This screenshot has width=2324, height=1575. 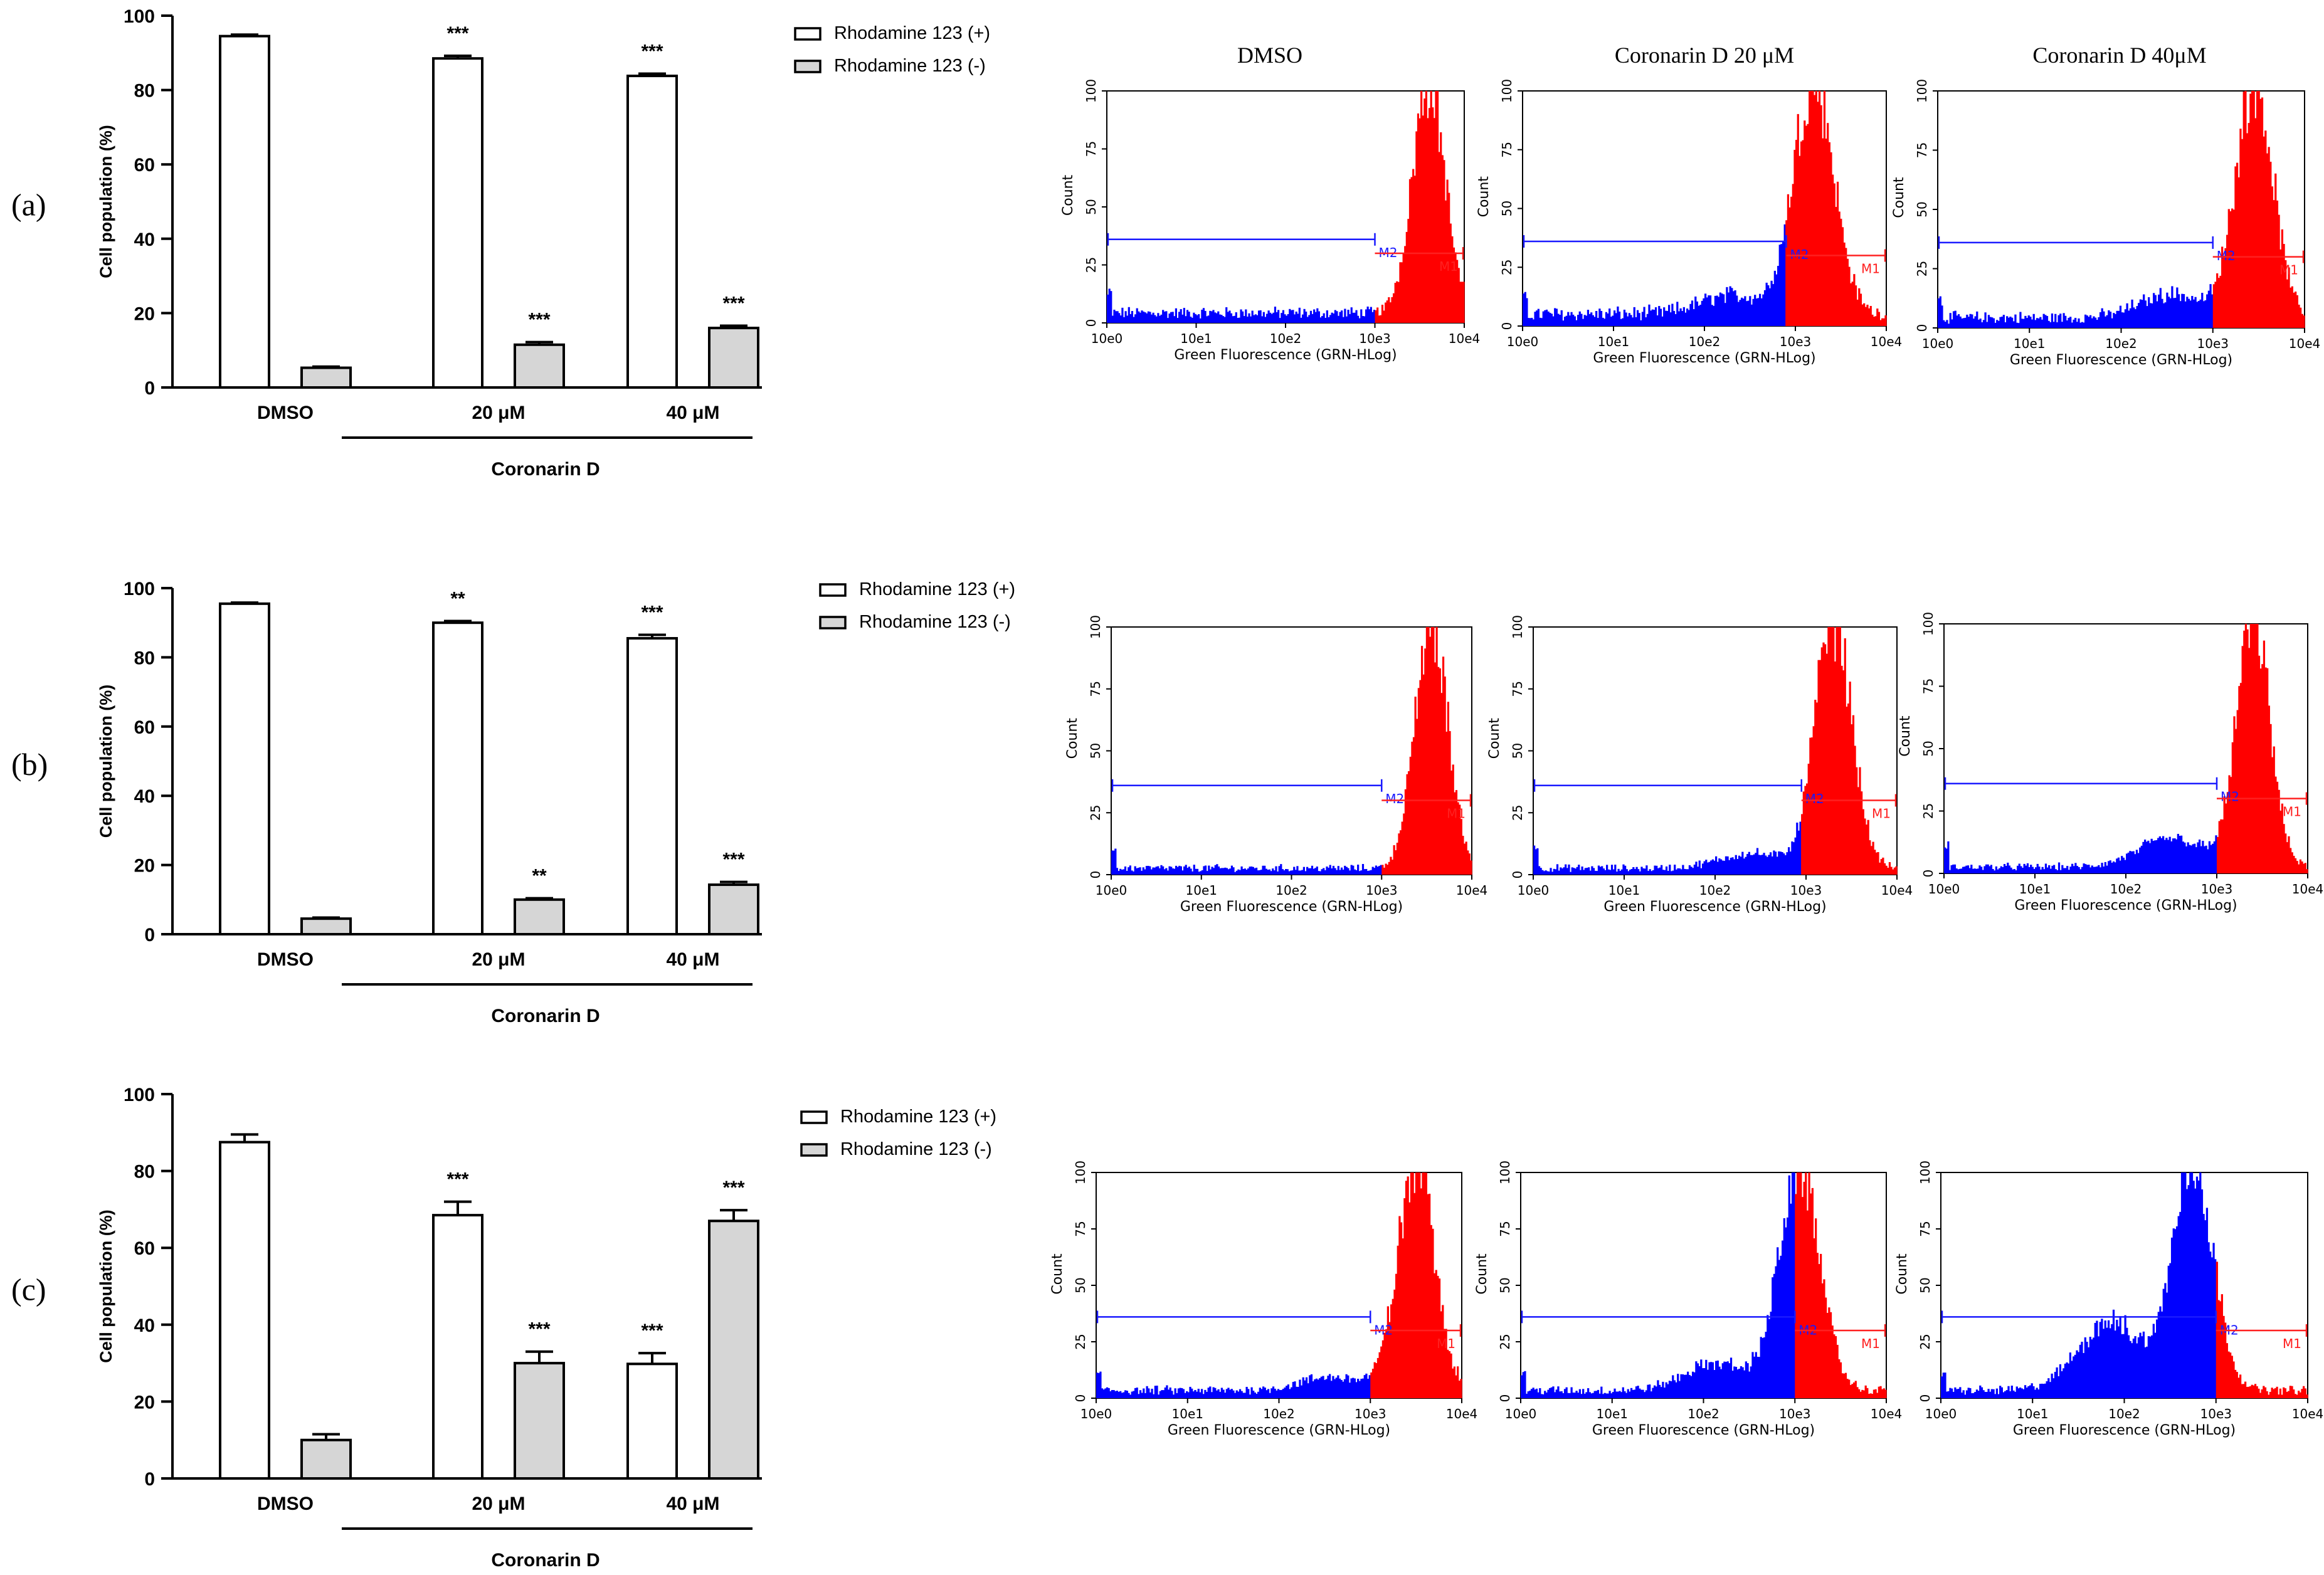 What do you see at coordinates (1714, 907) in the screenshot?
I see `hist-x-label: Green Fluorescence (GRN-HLog)` at bounding box center [1714, 907].